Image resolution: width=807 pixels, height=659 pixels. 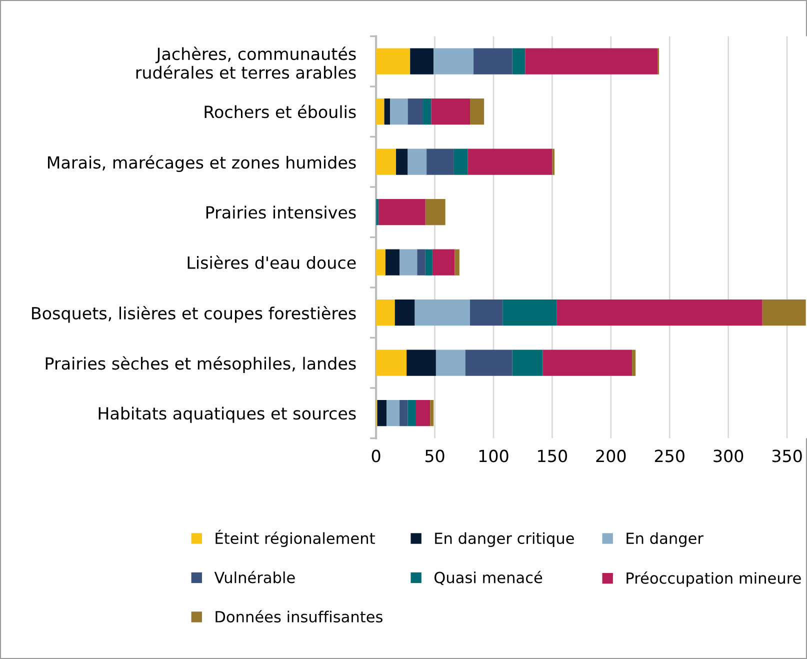 I want to click on x-tick-label: 150, so click(x=552, y=456).